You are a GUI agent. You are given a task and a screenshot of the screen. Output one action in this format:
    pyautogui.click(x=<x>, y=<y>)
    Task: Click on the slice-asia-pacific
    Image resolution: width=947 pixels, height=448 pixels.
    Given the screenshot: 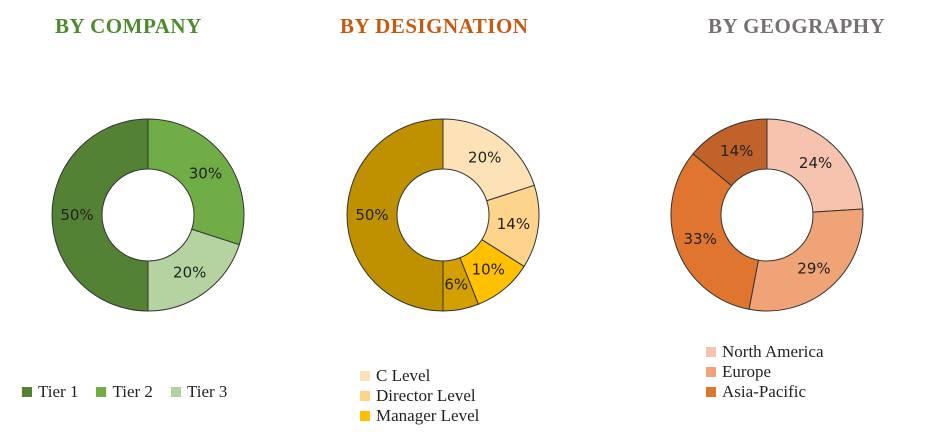 What is the action you would take?
    pyautogui.click(x=714, y=231)
    